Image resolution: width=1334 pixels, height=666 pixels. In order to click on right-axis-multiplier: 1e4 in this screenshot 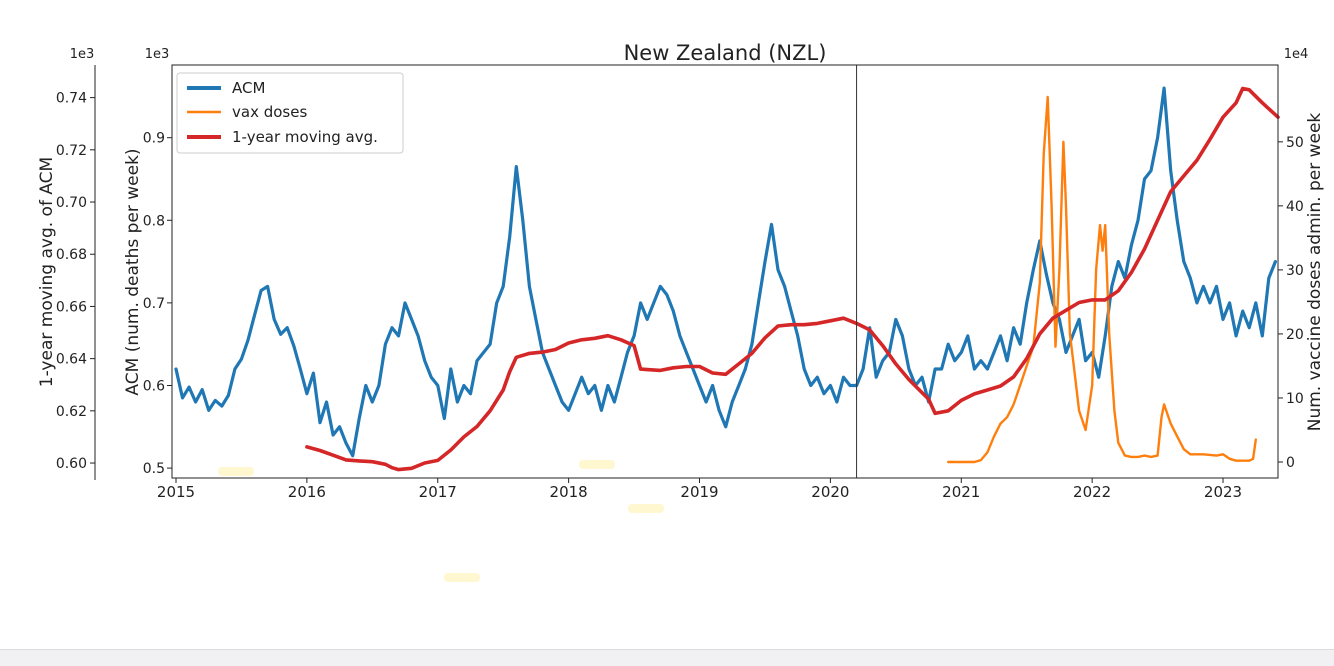, I will do `click(1296, 54)`.